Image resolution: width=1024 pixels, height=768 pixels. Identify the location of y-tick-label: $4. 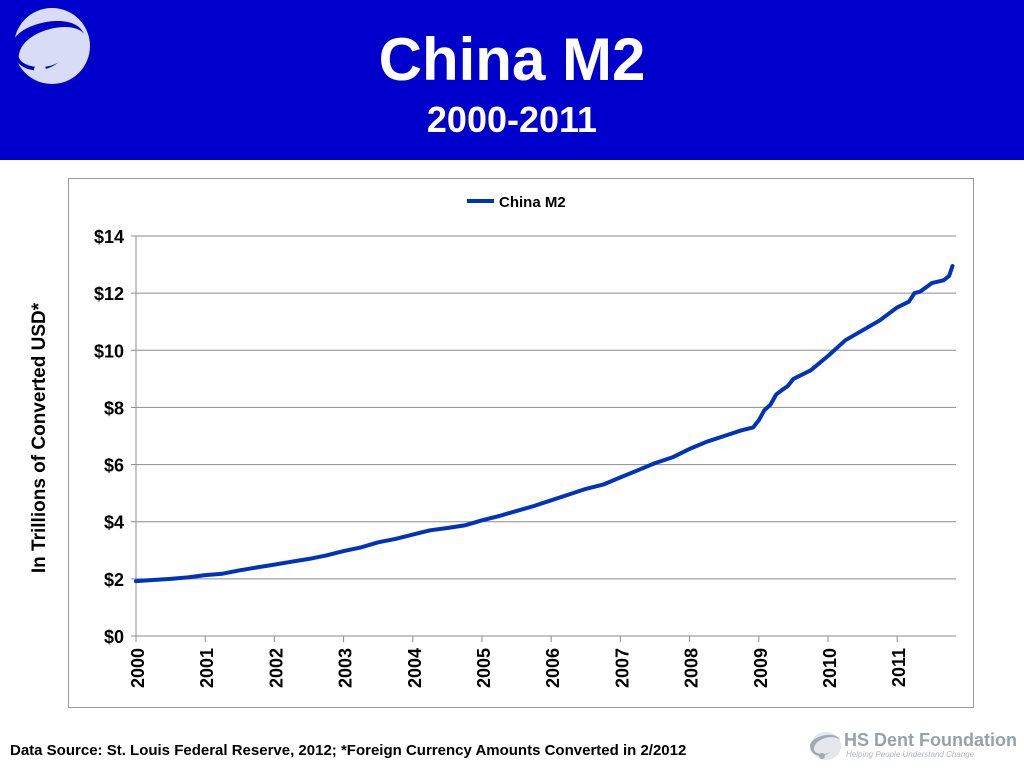
(114, 523).